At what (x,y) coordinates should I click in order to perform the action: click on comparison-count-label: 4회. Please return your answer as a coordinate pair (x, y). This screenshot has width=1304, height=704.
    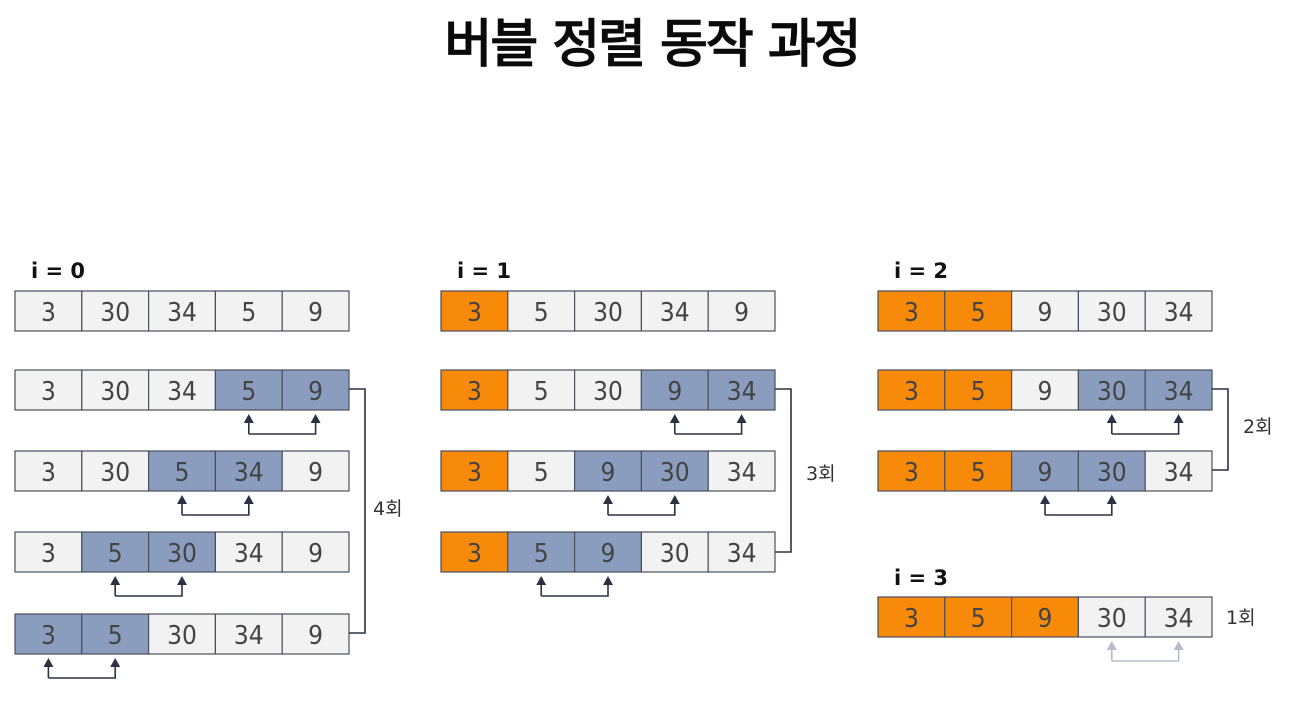
    Looking at the image, I should click on (388, 509).